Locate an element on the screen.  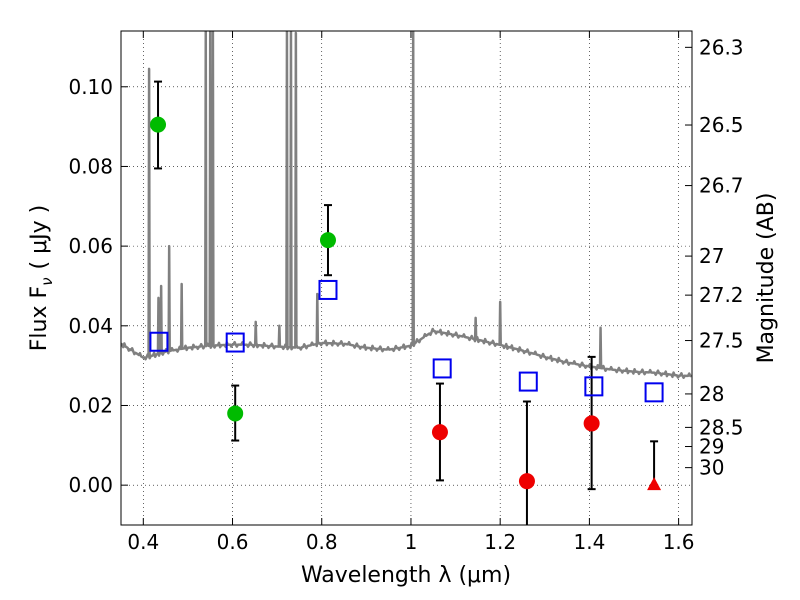
y-tick-label: 0.02 is located at coordinates (90, 405).